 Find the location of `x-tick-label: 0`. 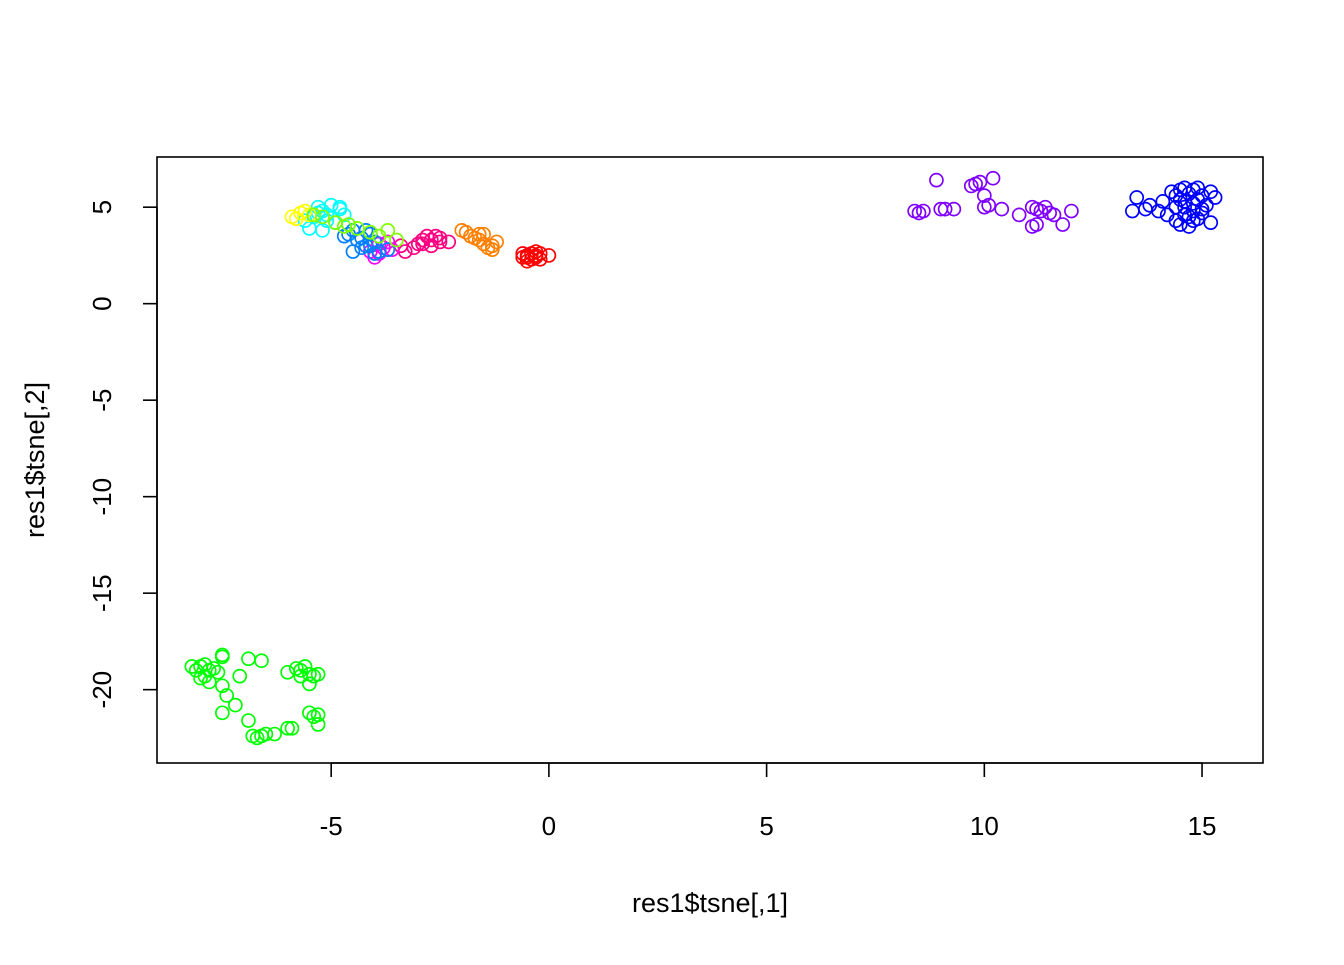

x-tick-label: 0 is located at coordinates (549, 826).